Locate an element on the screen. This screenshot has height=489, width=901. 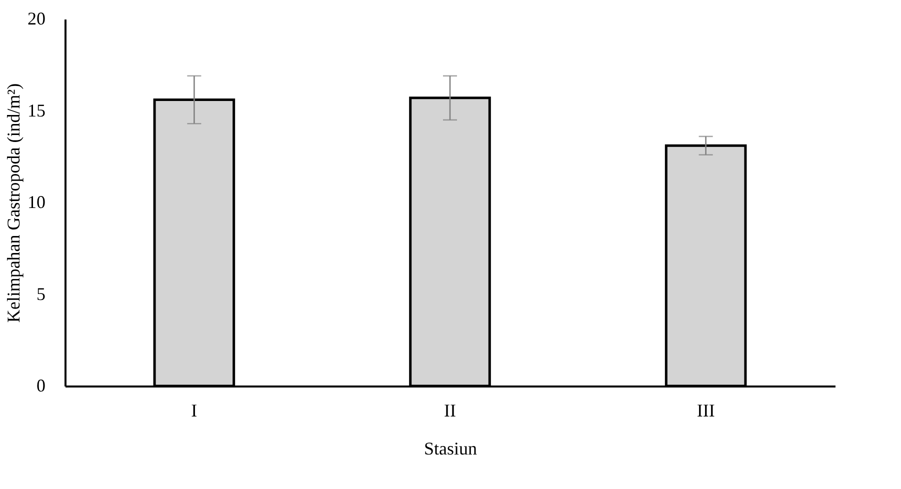
x-axis-title: Stasiun is located at coordinates (451, 448).